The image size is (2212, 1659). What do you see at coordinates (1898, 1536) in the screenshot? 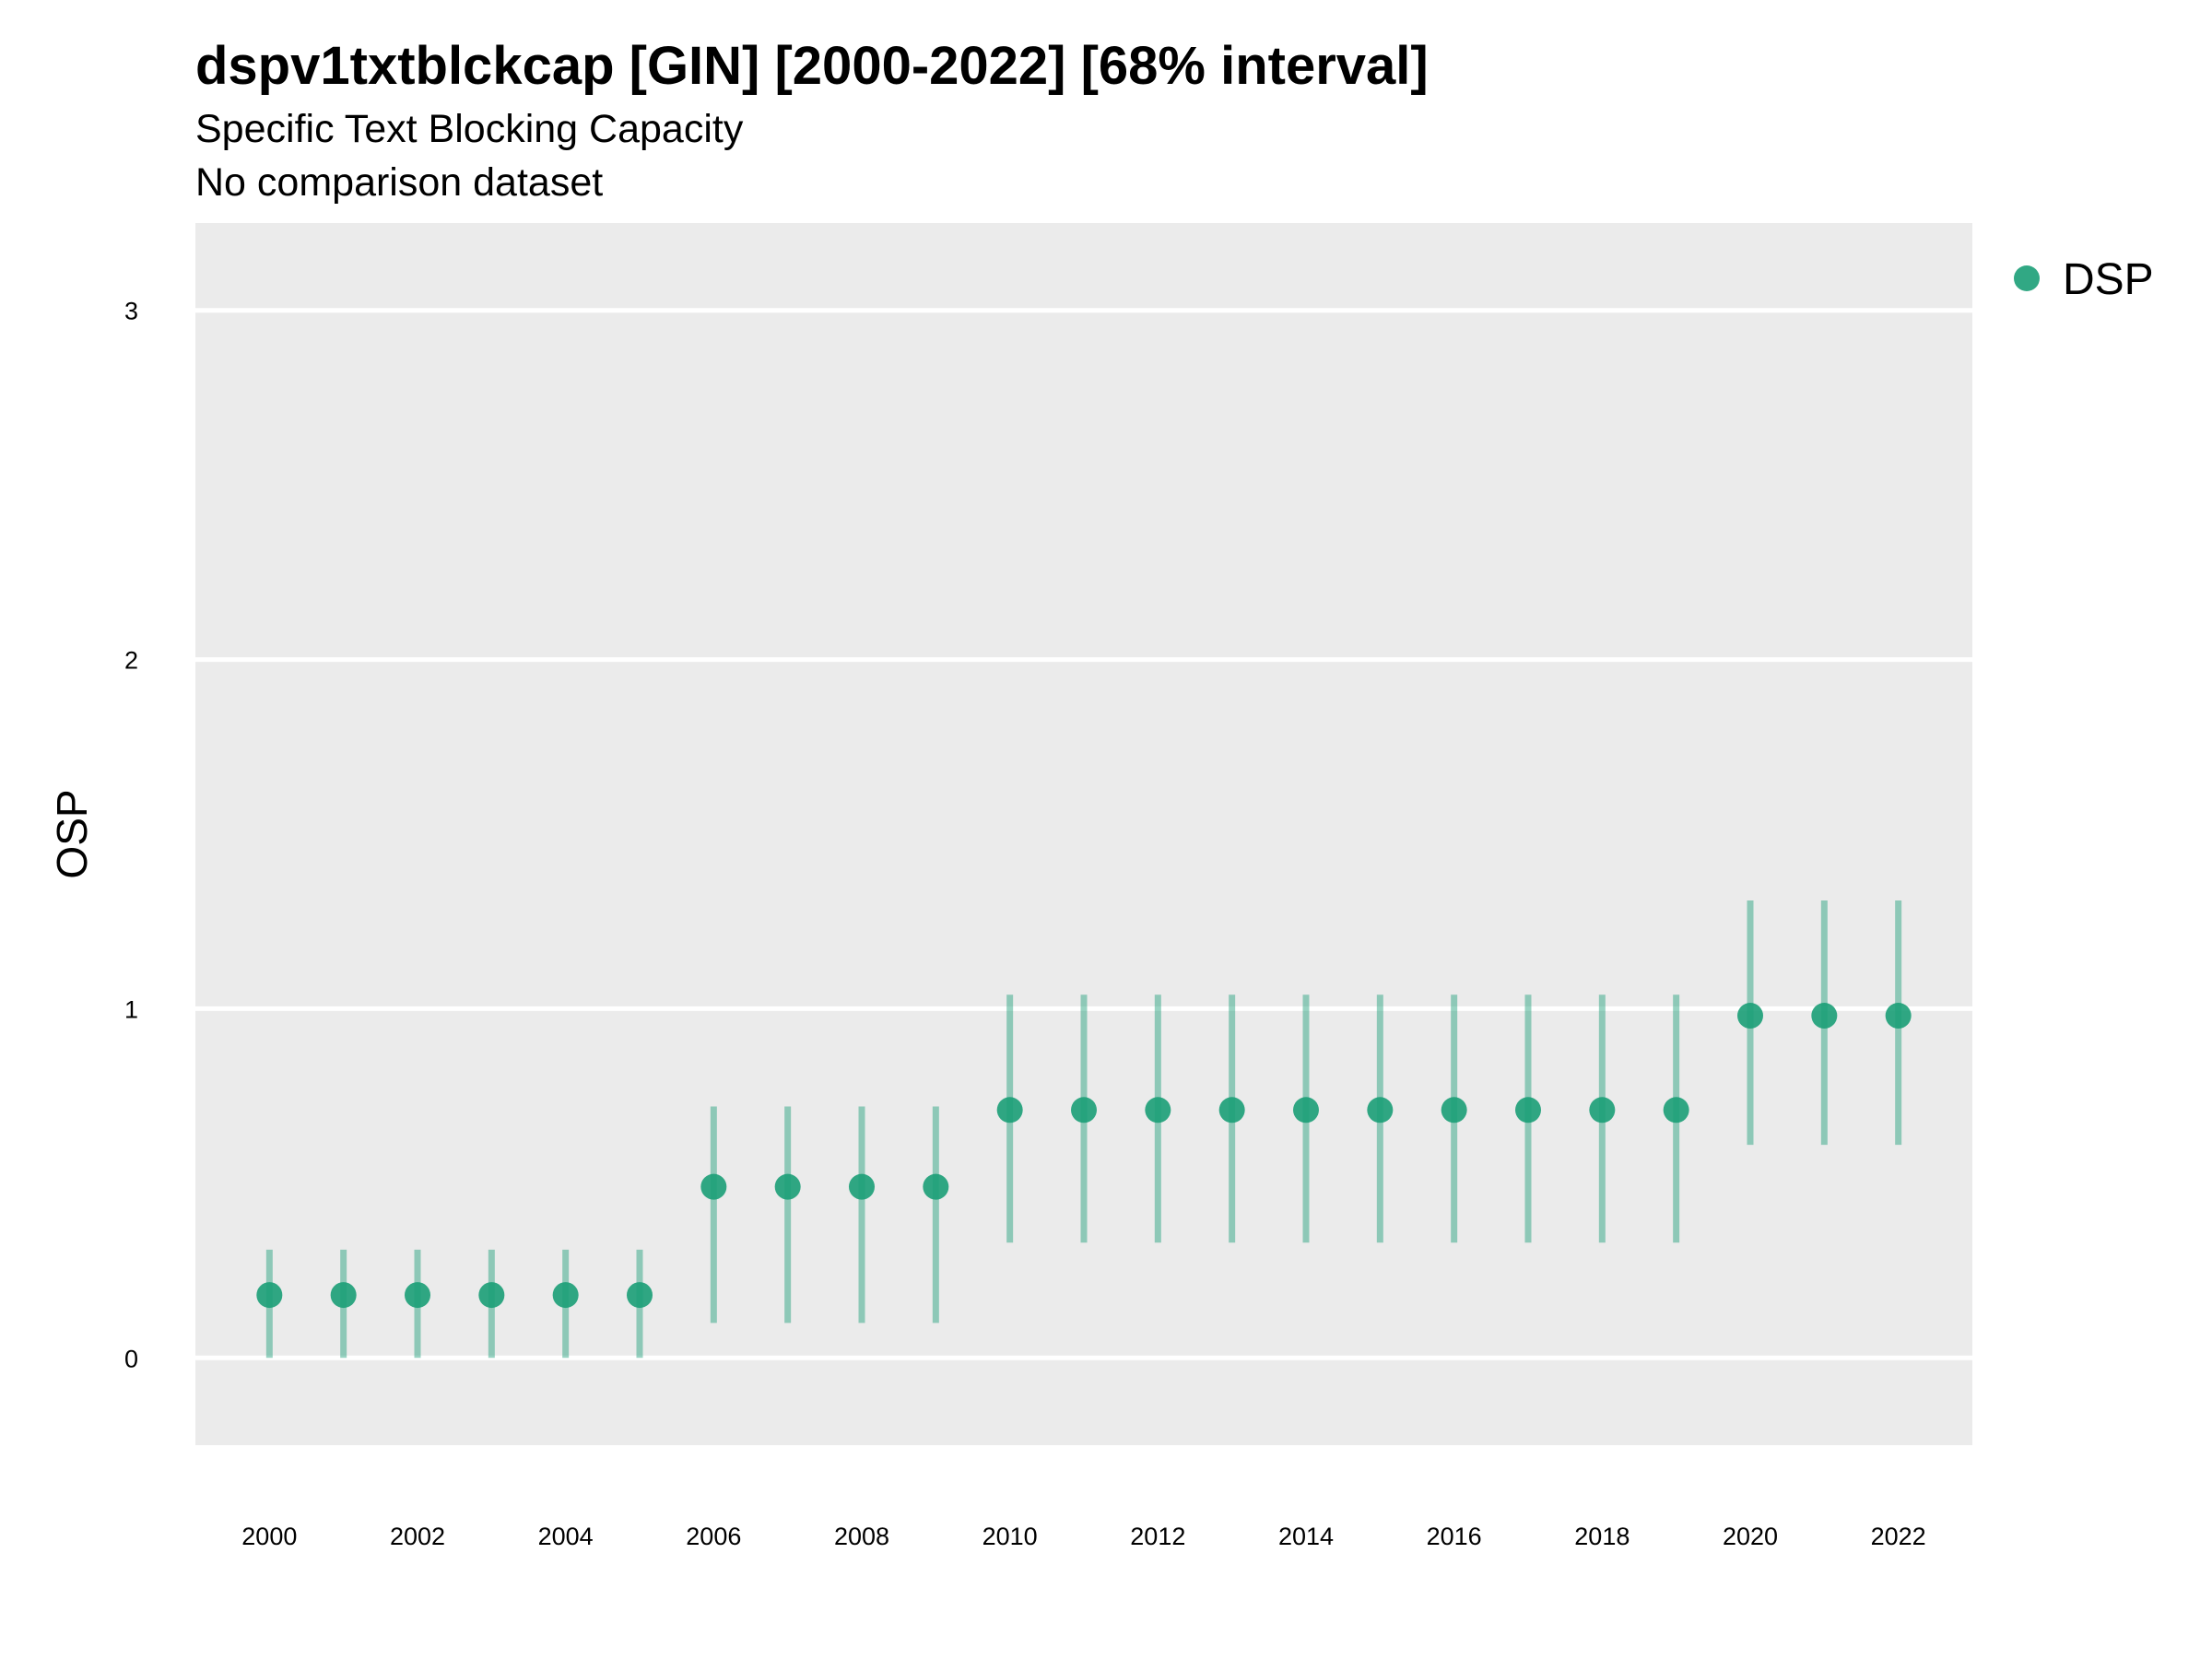
I see `x-tick-label: 2022` at bounding box center [1898, 1536].